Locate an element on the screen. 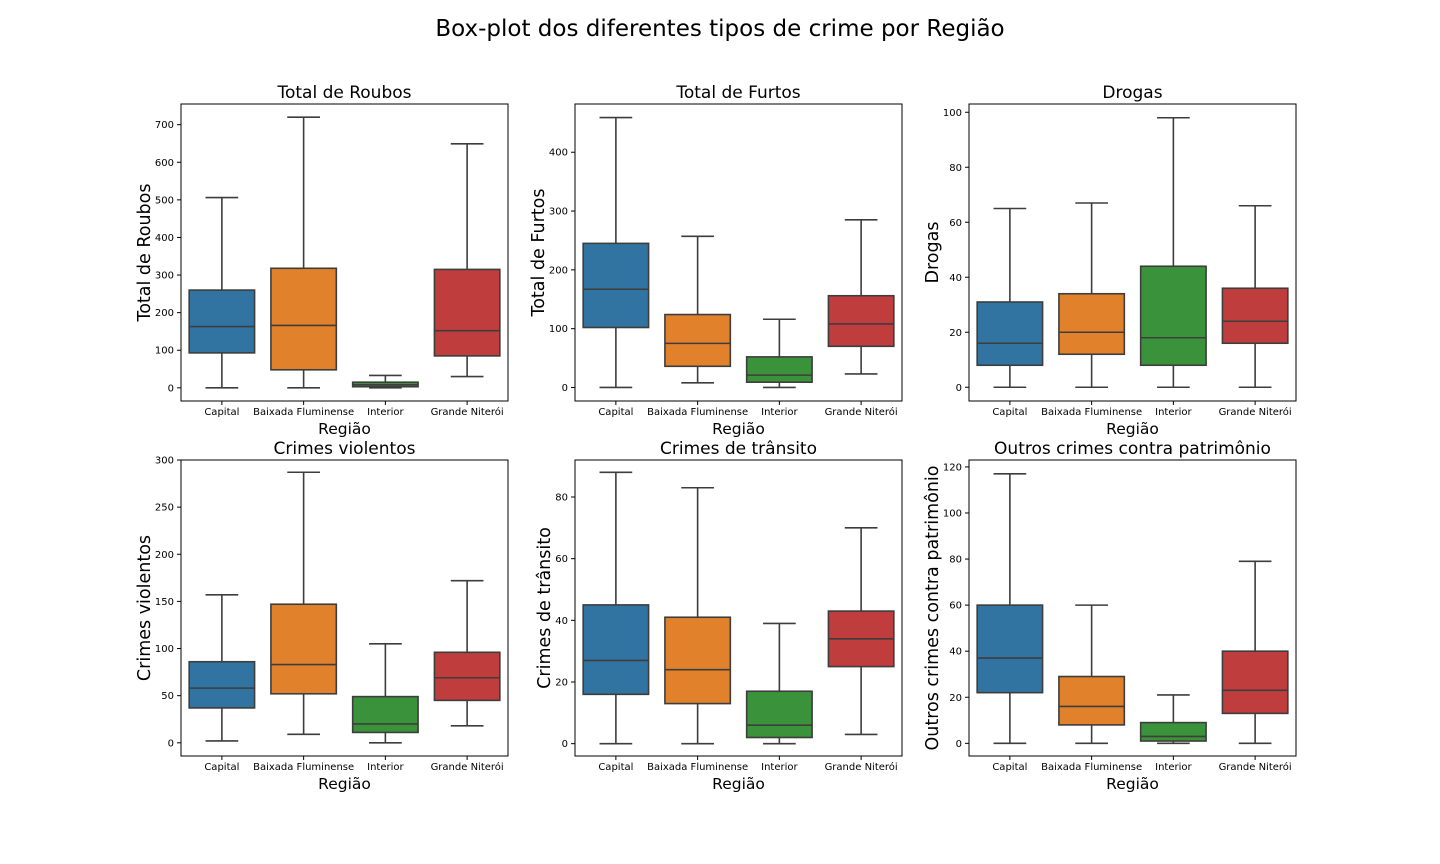 Image resolution: width=1440 pixels, height=864 pixels. y-tick-label: 120 is located at coordinates (952, 467).